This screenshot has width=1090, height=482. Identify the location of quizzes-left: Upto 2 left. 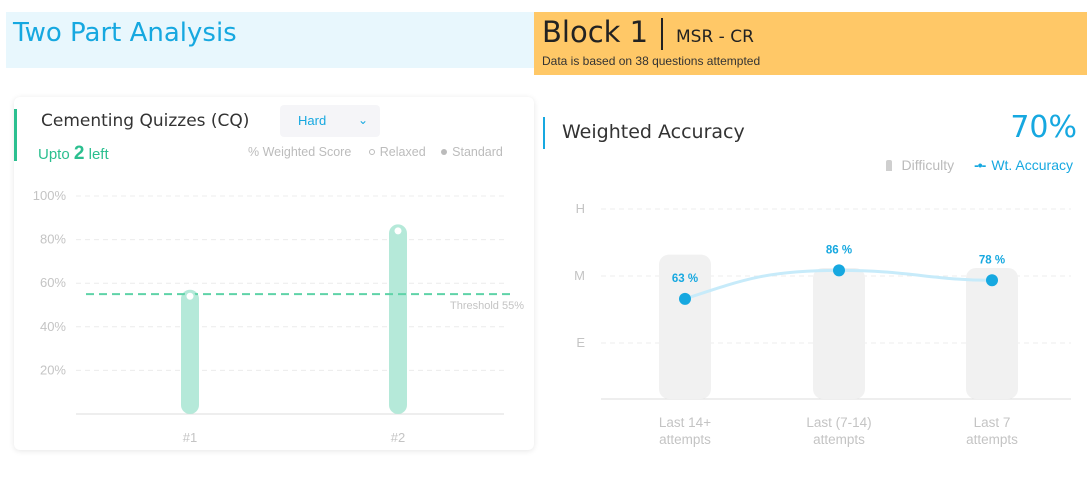
(73, 154).